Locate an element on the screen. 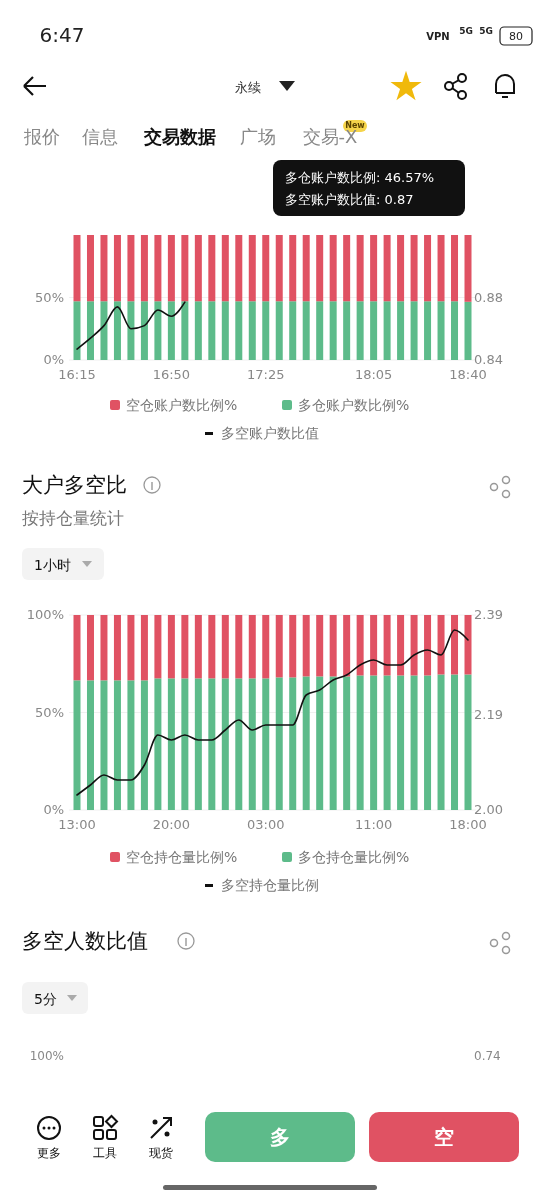  text: 6:47 is located at coordinates (62, 35).